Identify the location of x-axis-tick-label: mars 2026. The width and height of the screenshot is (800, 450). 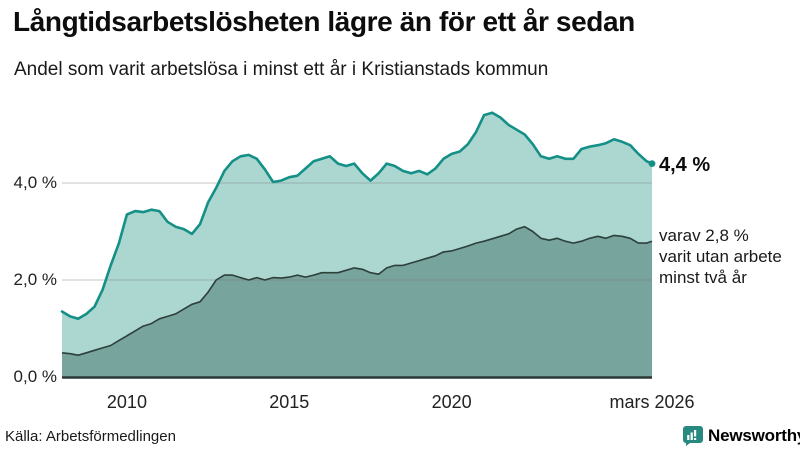
(652, 402).